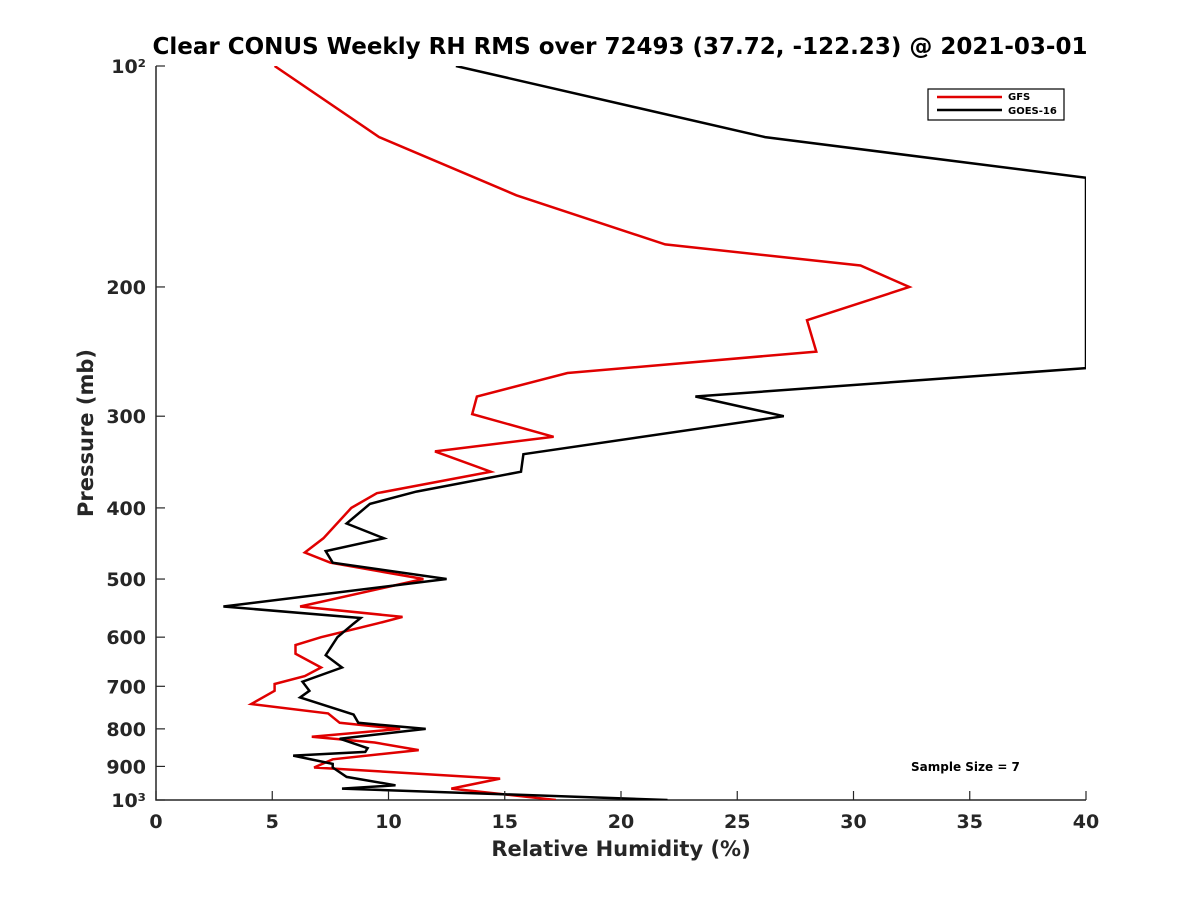 This screenshot has width=1200, height=900. I want to click on x-axis-label: Relative Humidity (%), so click(620, 849).